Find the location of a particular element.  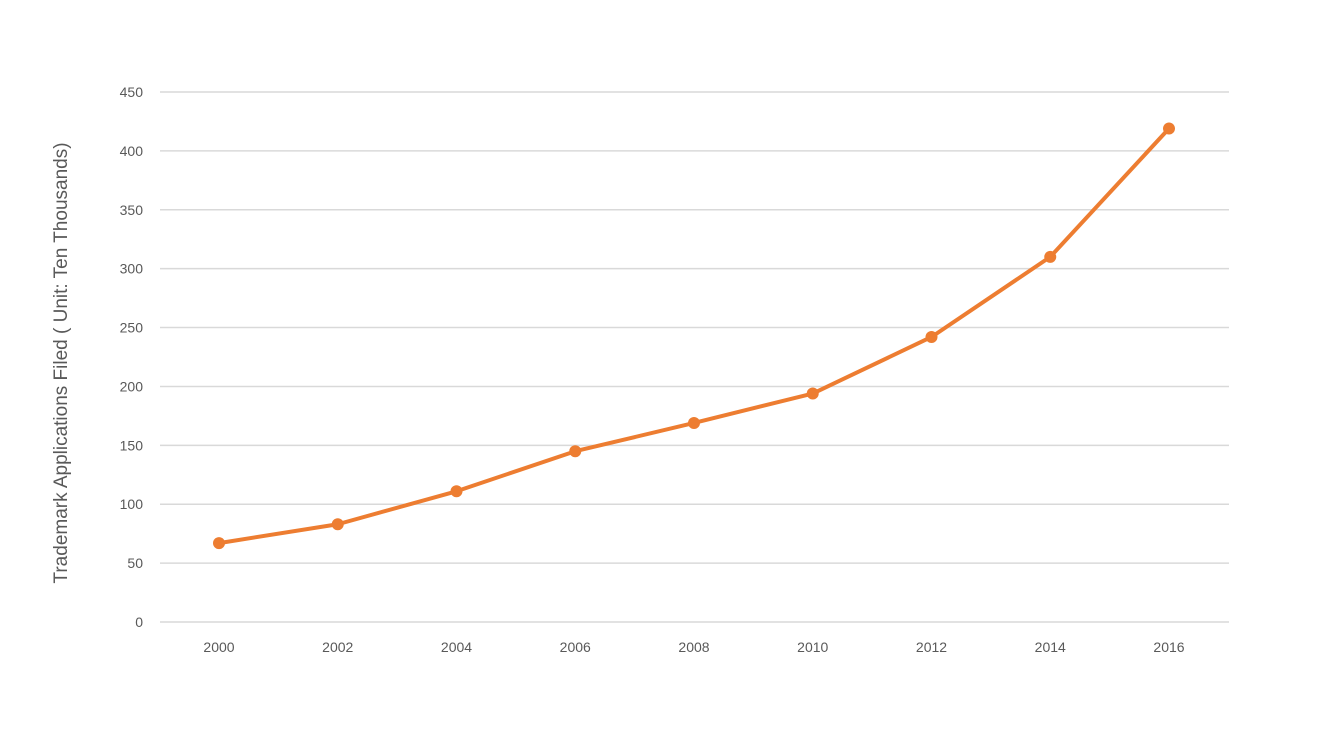

x-tick-label: 2016 is located at coordinates (1168, 647).